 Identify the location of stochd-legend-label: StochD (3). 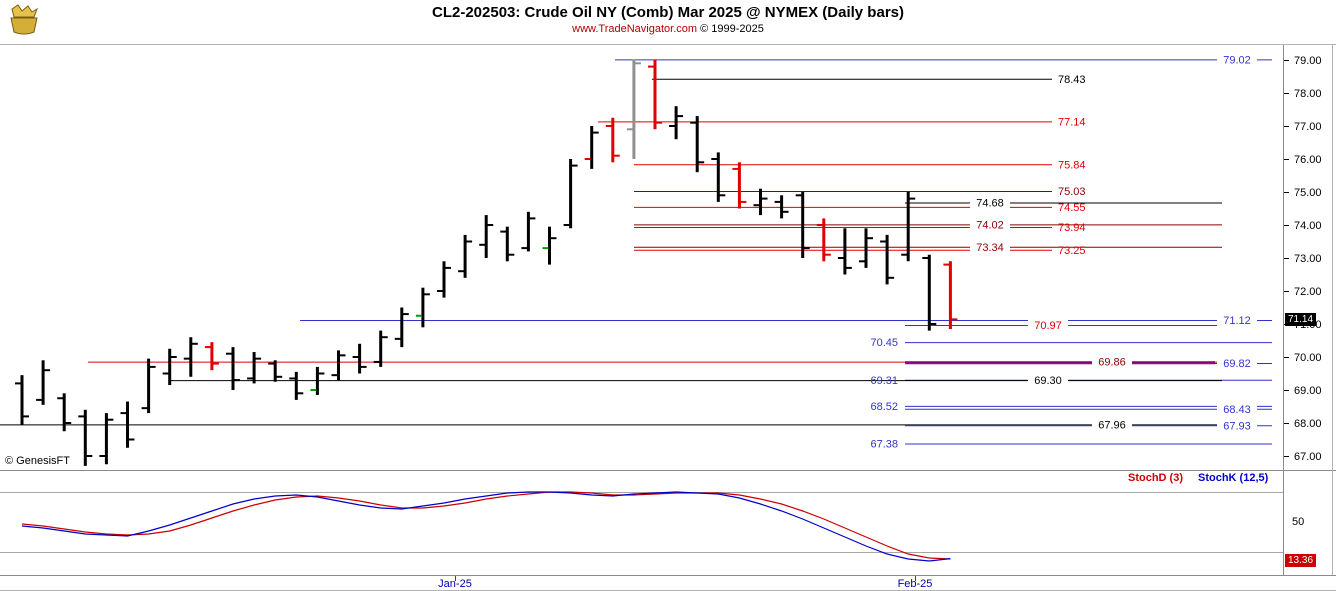
(1155, 478).